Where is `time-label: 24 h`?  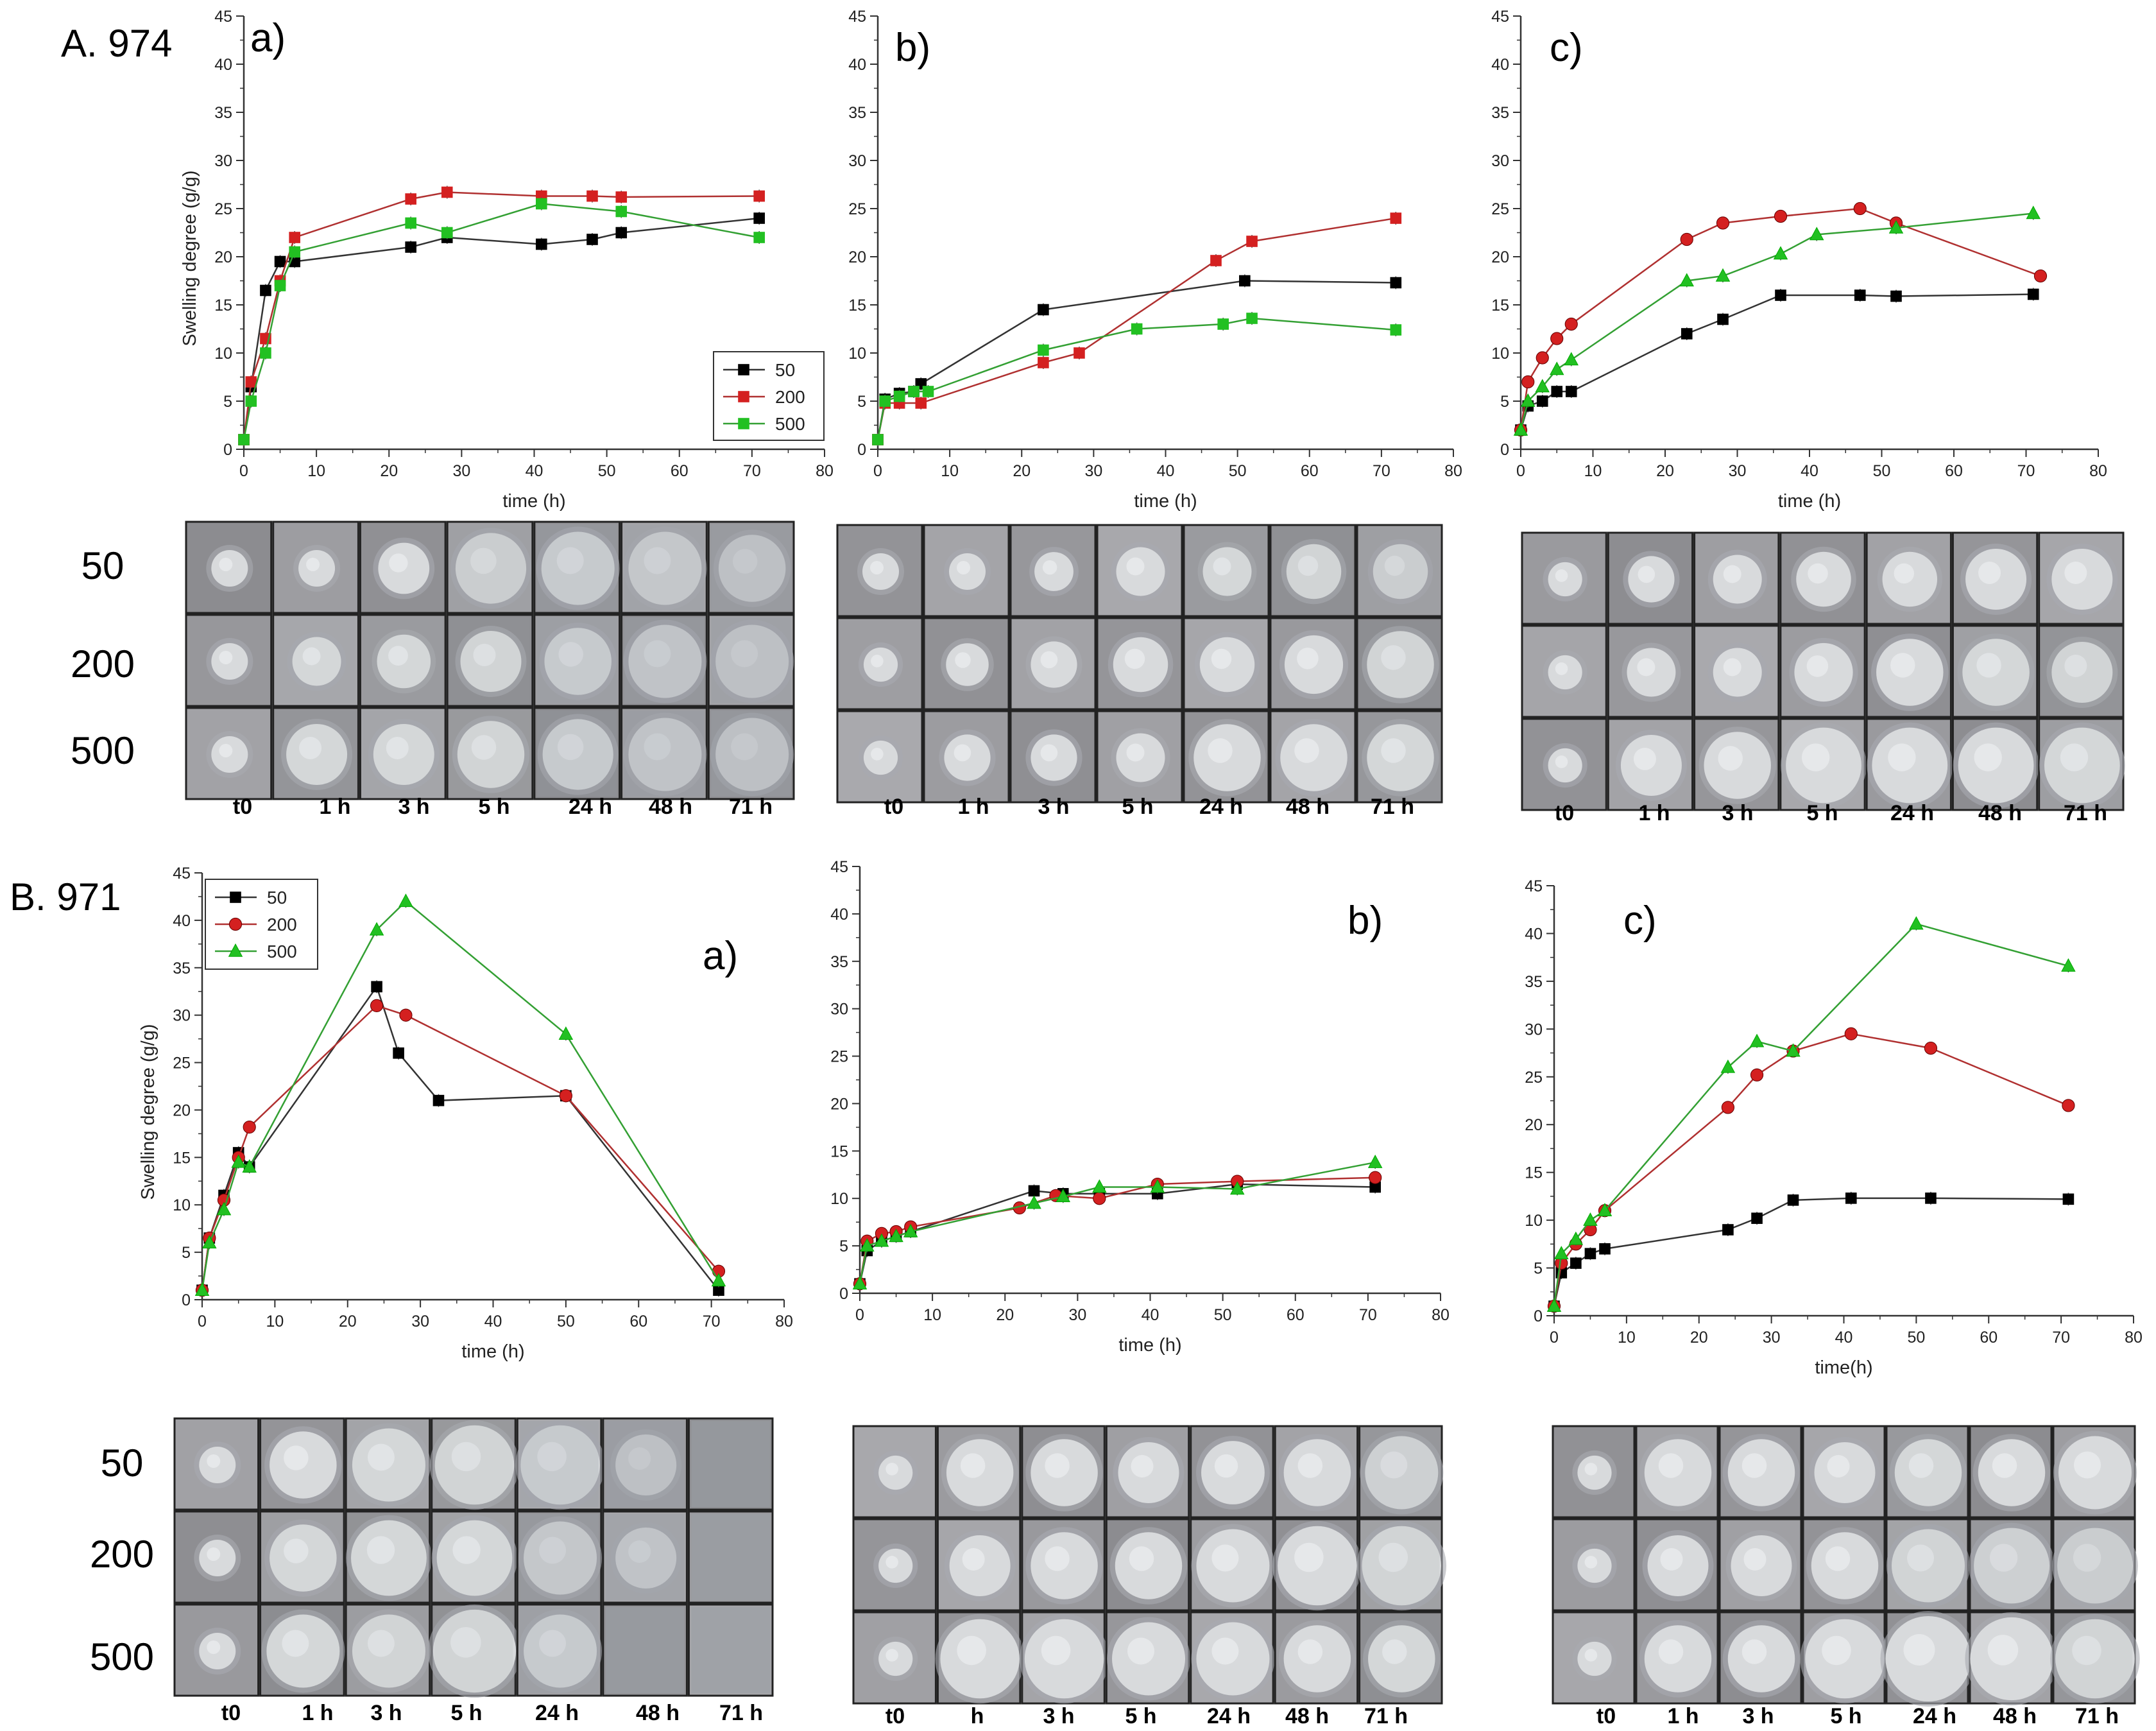 time-label: 24 h is located at coordinates (1221, 807).